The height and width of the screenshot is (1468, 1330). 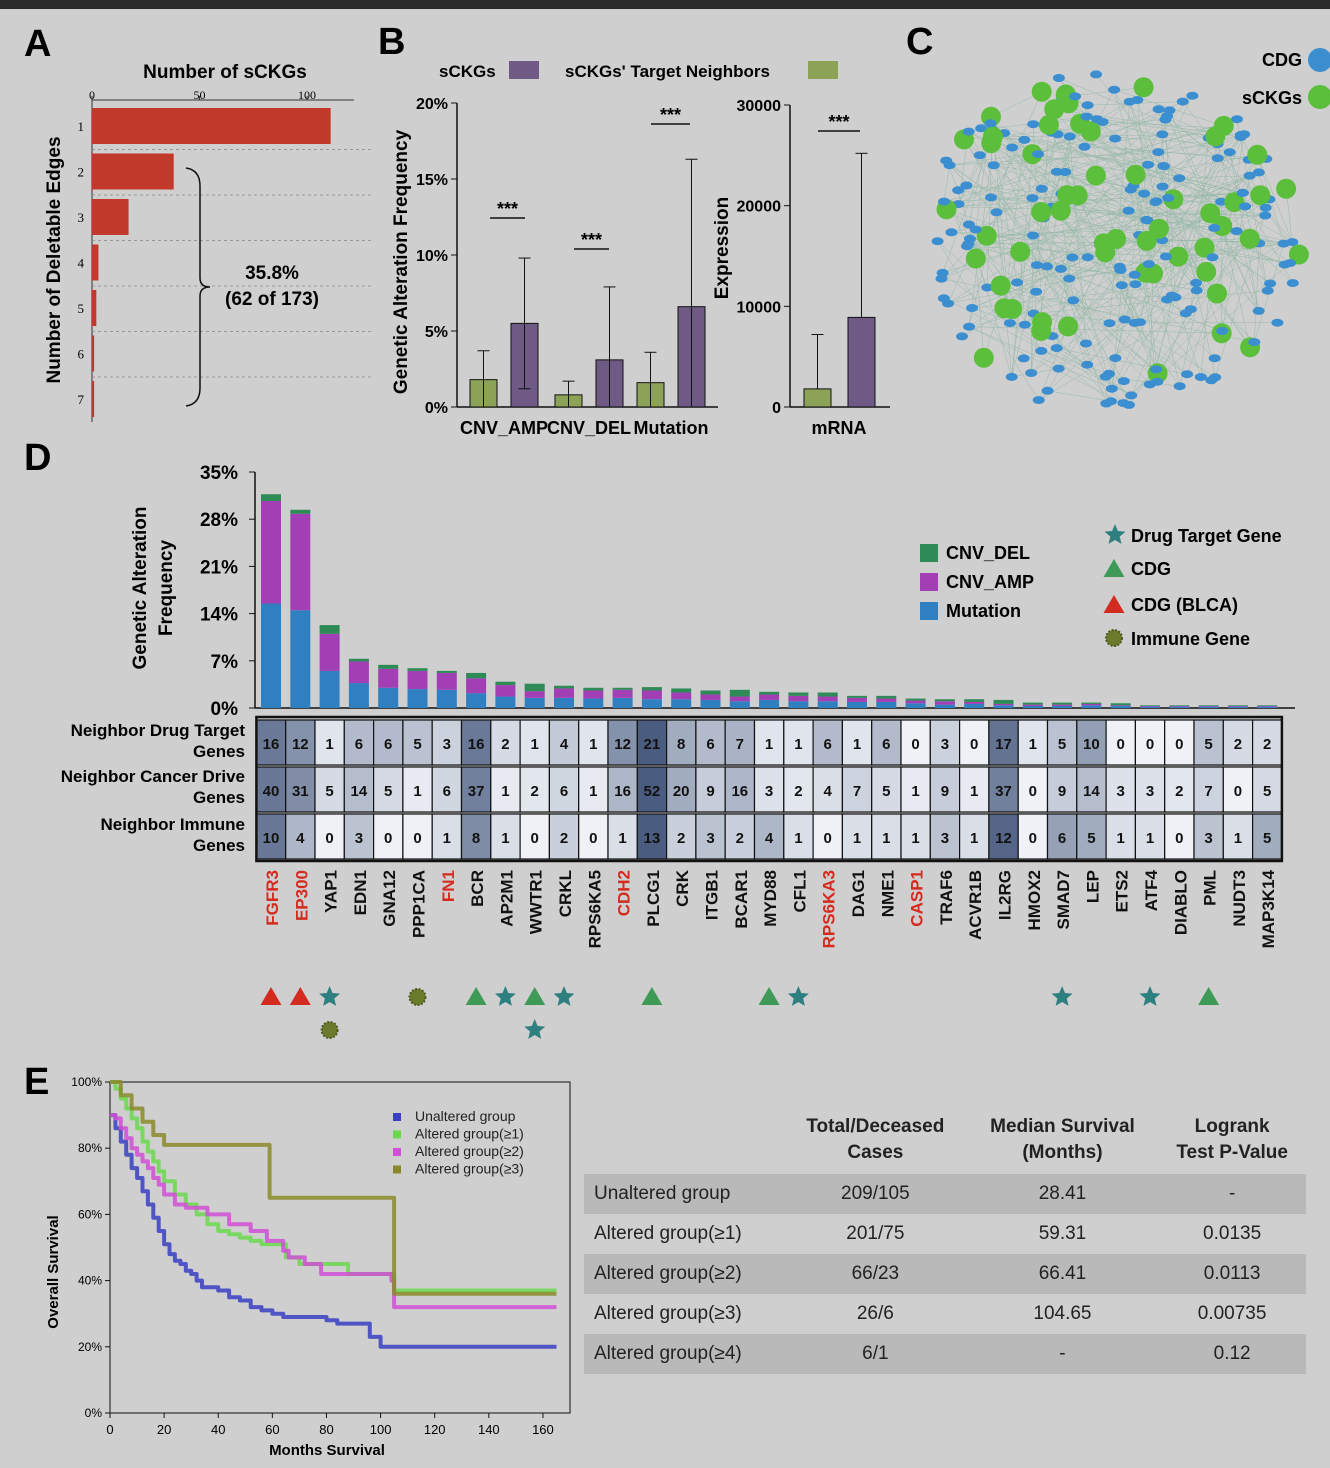 What do you see at coordinates (81, 217) in the screenshot?
I see `panel-a-category-label: 3` at bounding box center [81, 217].